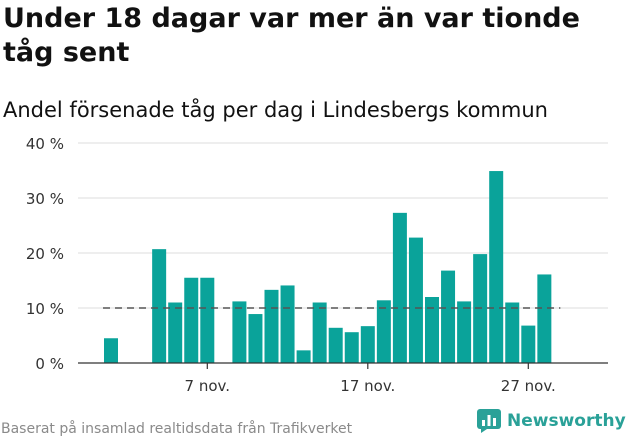 This screenshot has width=631, height=439. I want to click on x-tick-label: 7 nov., so click(207, 386).